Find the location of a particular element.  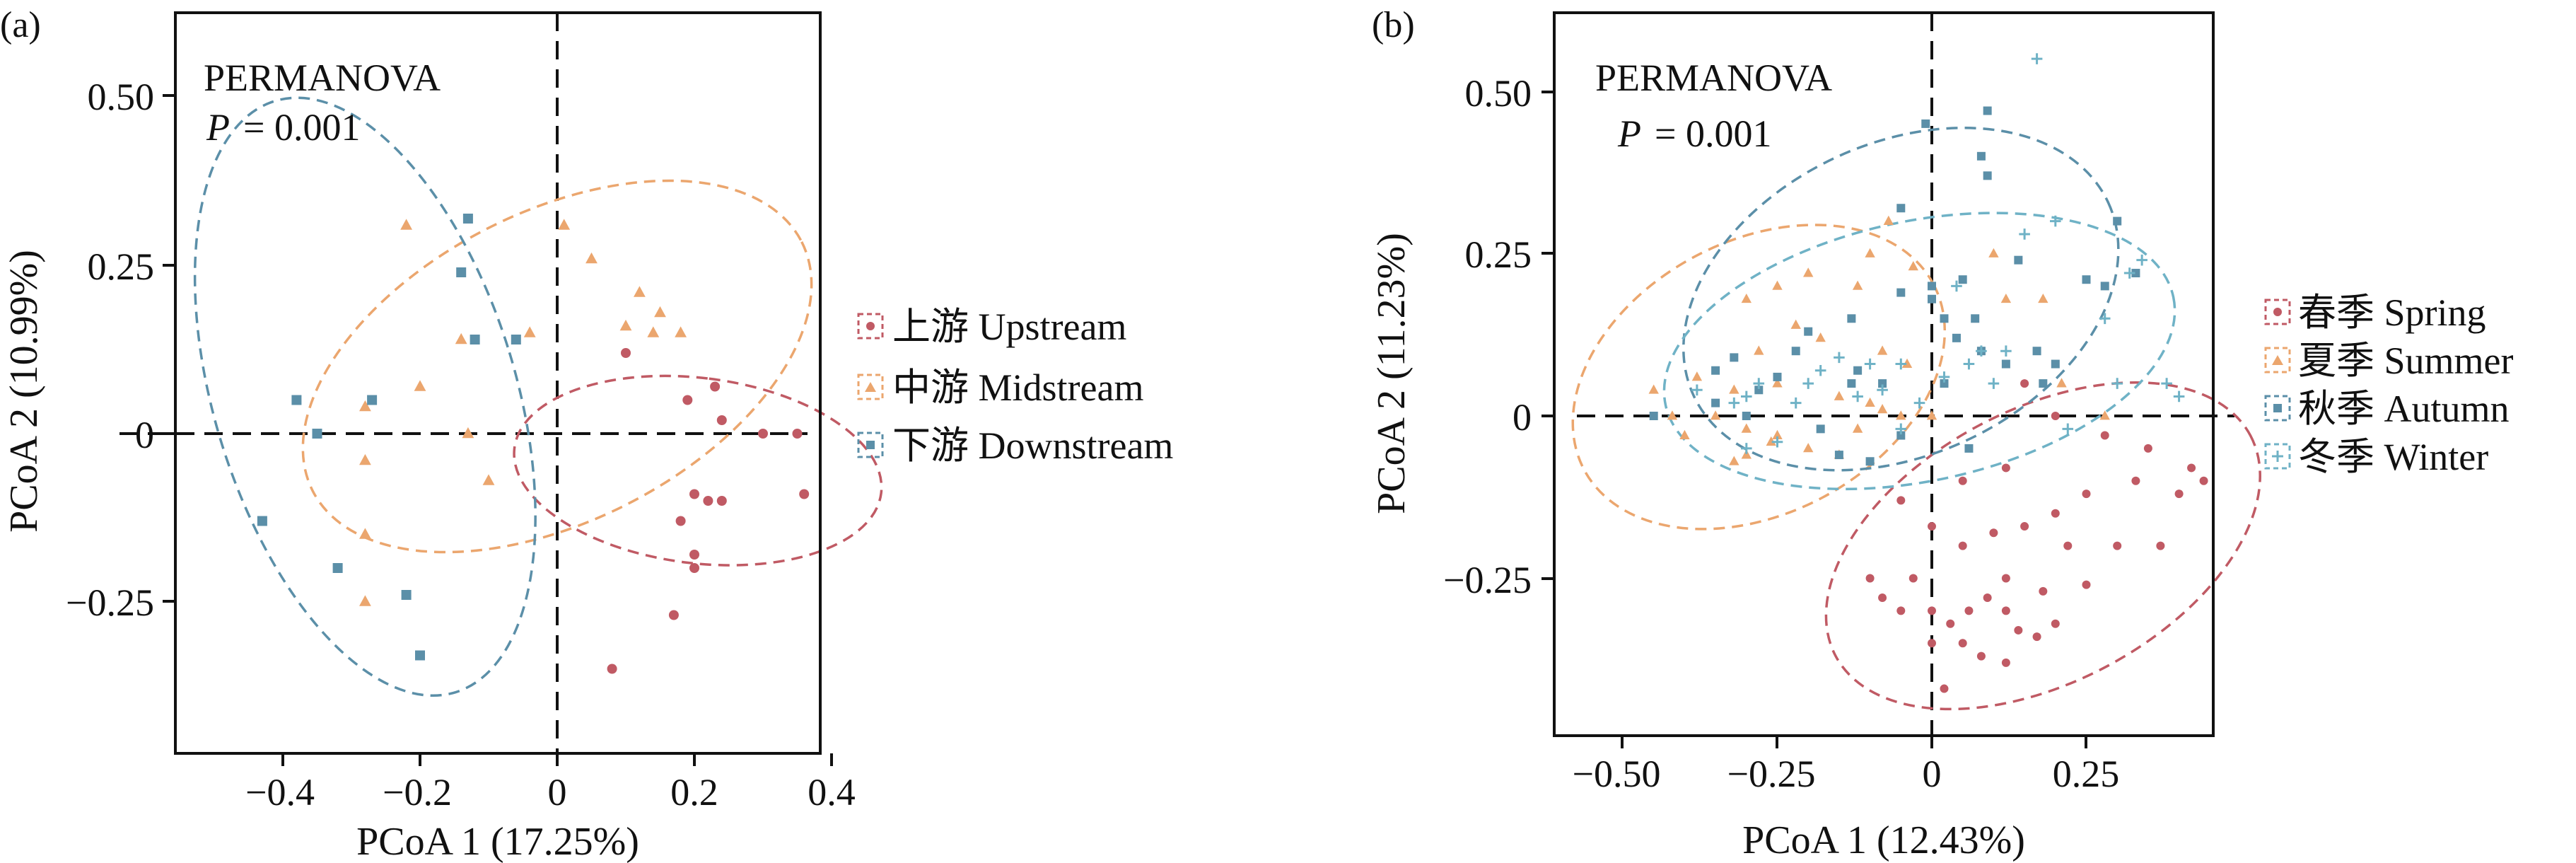

legend-upstream-swatch is located at coordinates (871, 326).